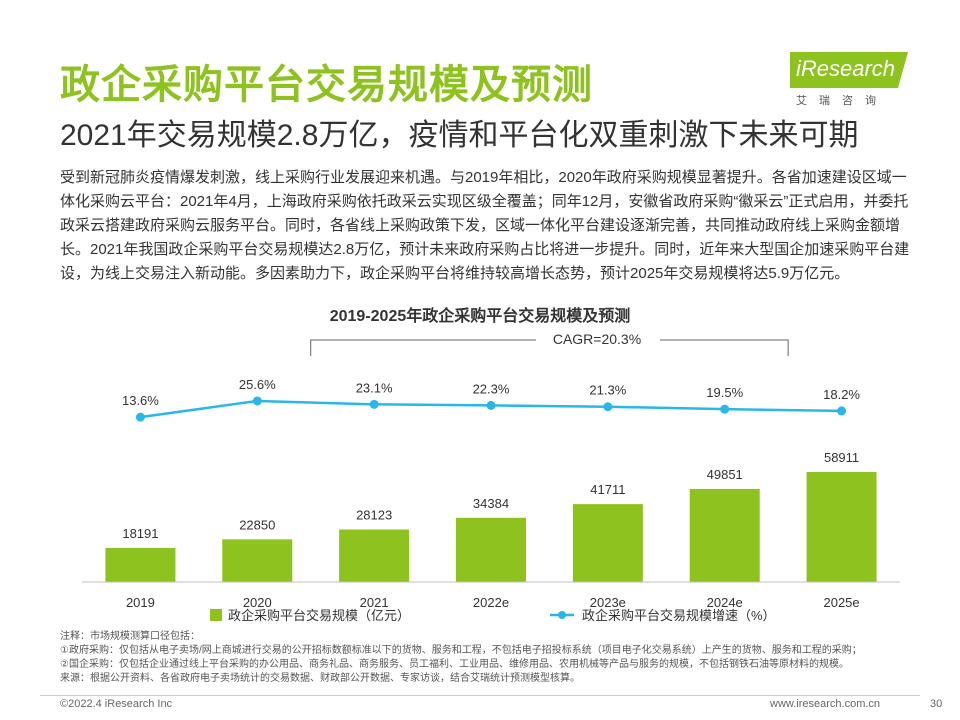 The height and width of the screenshot is (720, 960). Describe the element at coordinates (724, 392) in the screenshot. I see `growth-value-label: 19.5%` at that location.